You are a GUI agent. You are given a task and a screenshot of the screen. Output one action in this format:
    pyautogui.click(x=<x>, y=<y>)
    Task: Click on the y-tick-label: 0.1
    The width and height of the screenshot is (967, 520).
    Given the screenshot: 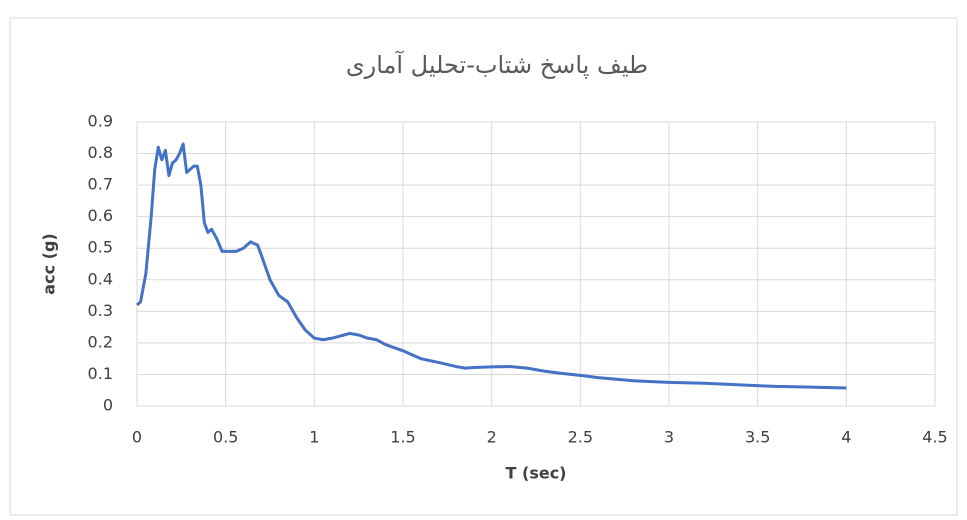 What is the action you would take?
    pyautogui.click(x=100, y=373)
    